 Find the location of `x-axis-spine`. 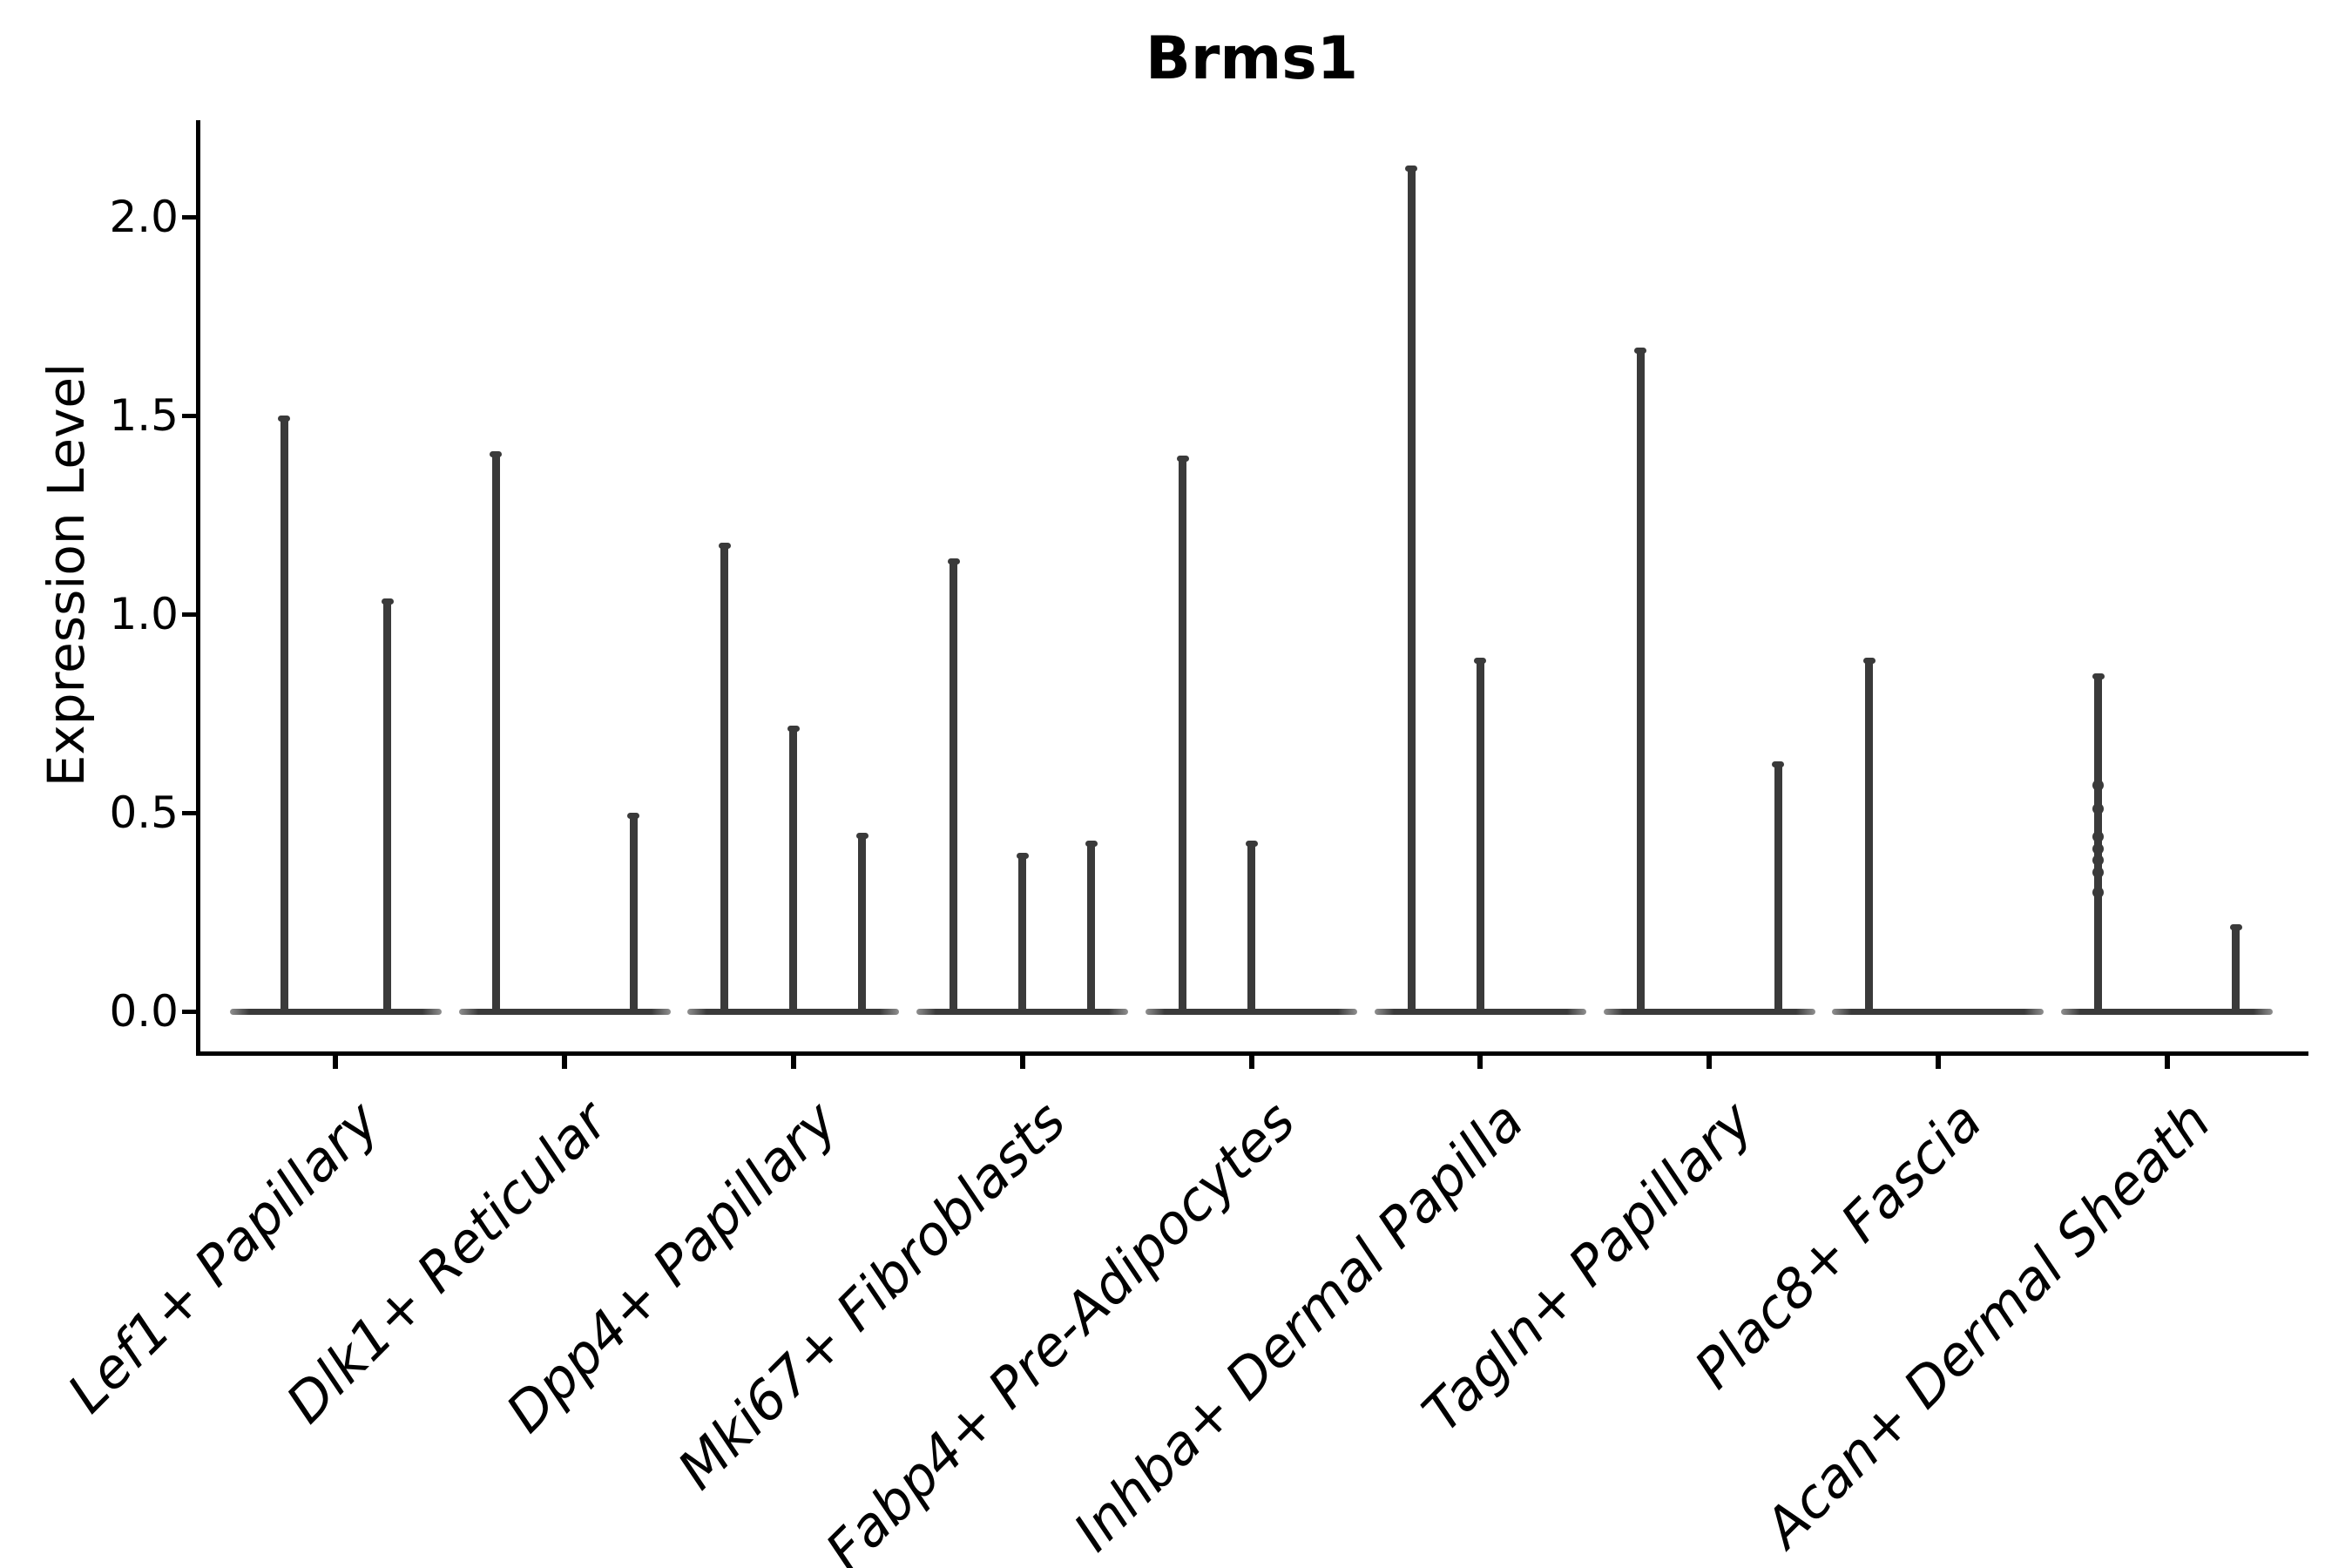

x-axis-spine is located at coordinates (1252, 1054).